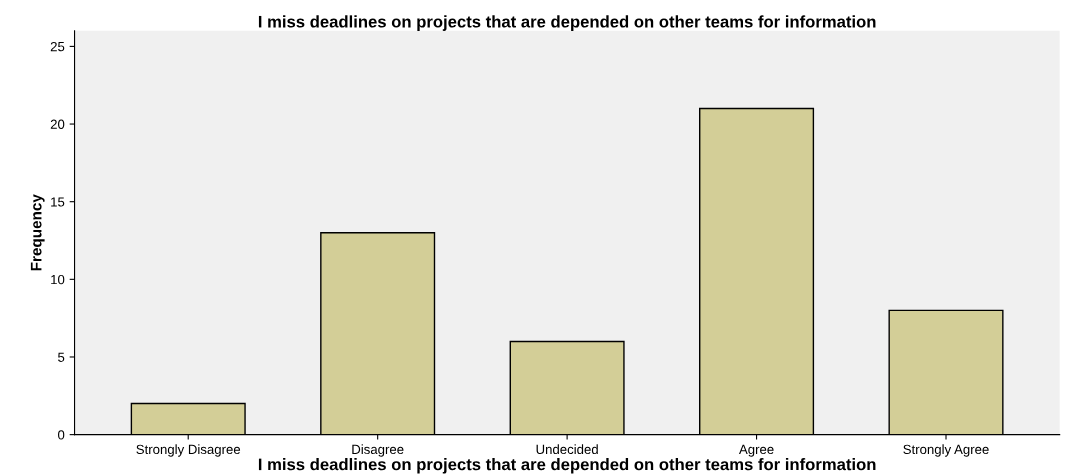 The width and height of the screenshot is (1065, 475). Describe the element at coordinates (57, 46) in the screenshot. I see `y-tick-label: 25` at that location.